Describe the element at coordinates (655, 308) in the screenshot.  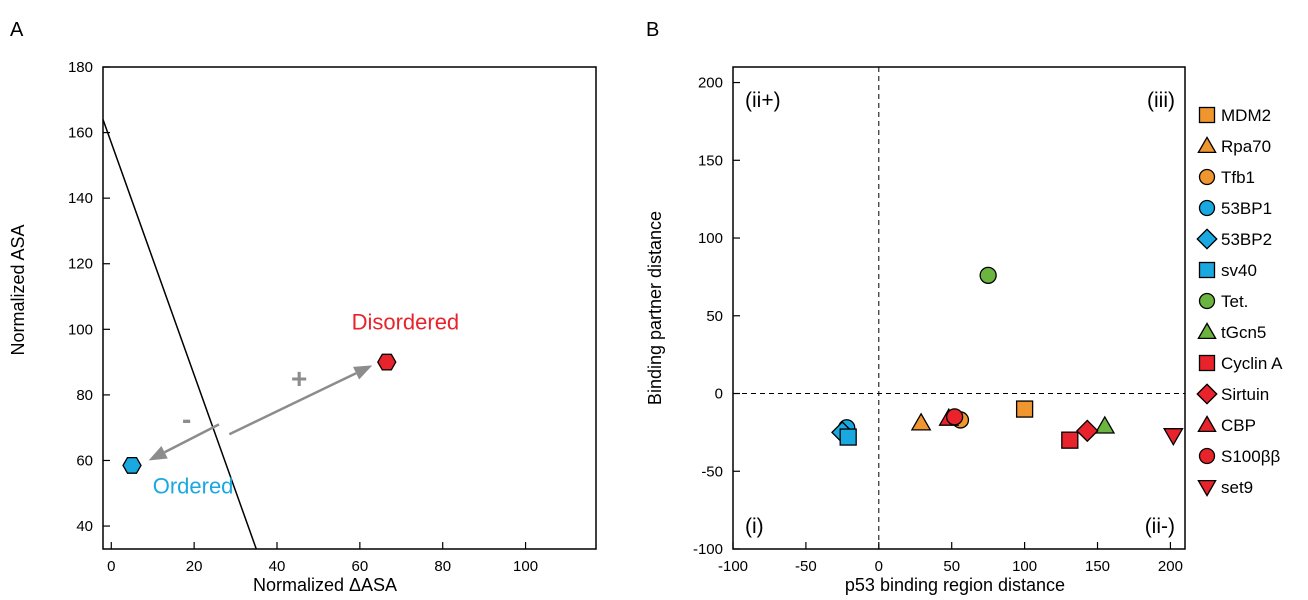
I see `panel-b-y-axis-title: Binding partner distance` at that location.